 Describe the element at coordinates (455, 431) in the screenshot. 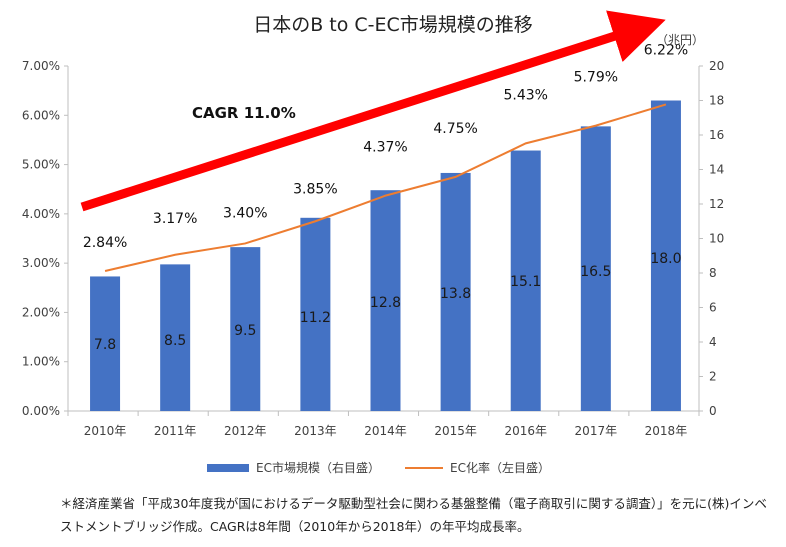

I see `x-tick-label: 2015年` at that location.